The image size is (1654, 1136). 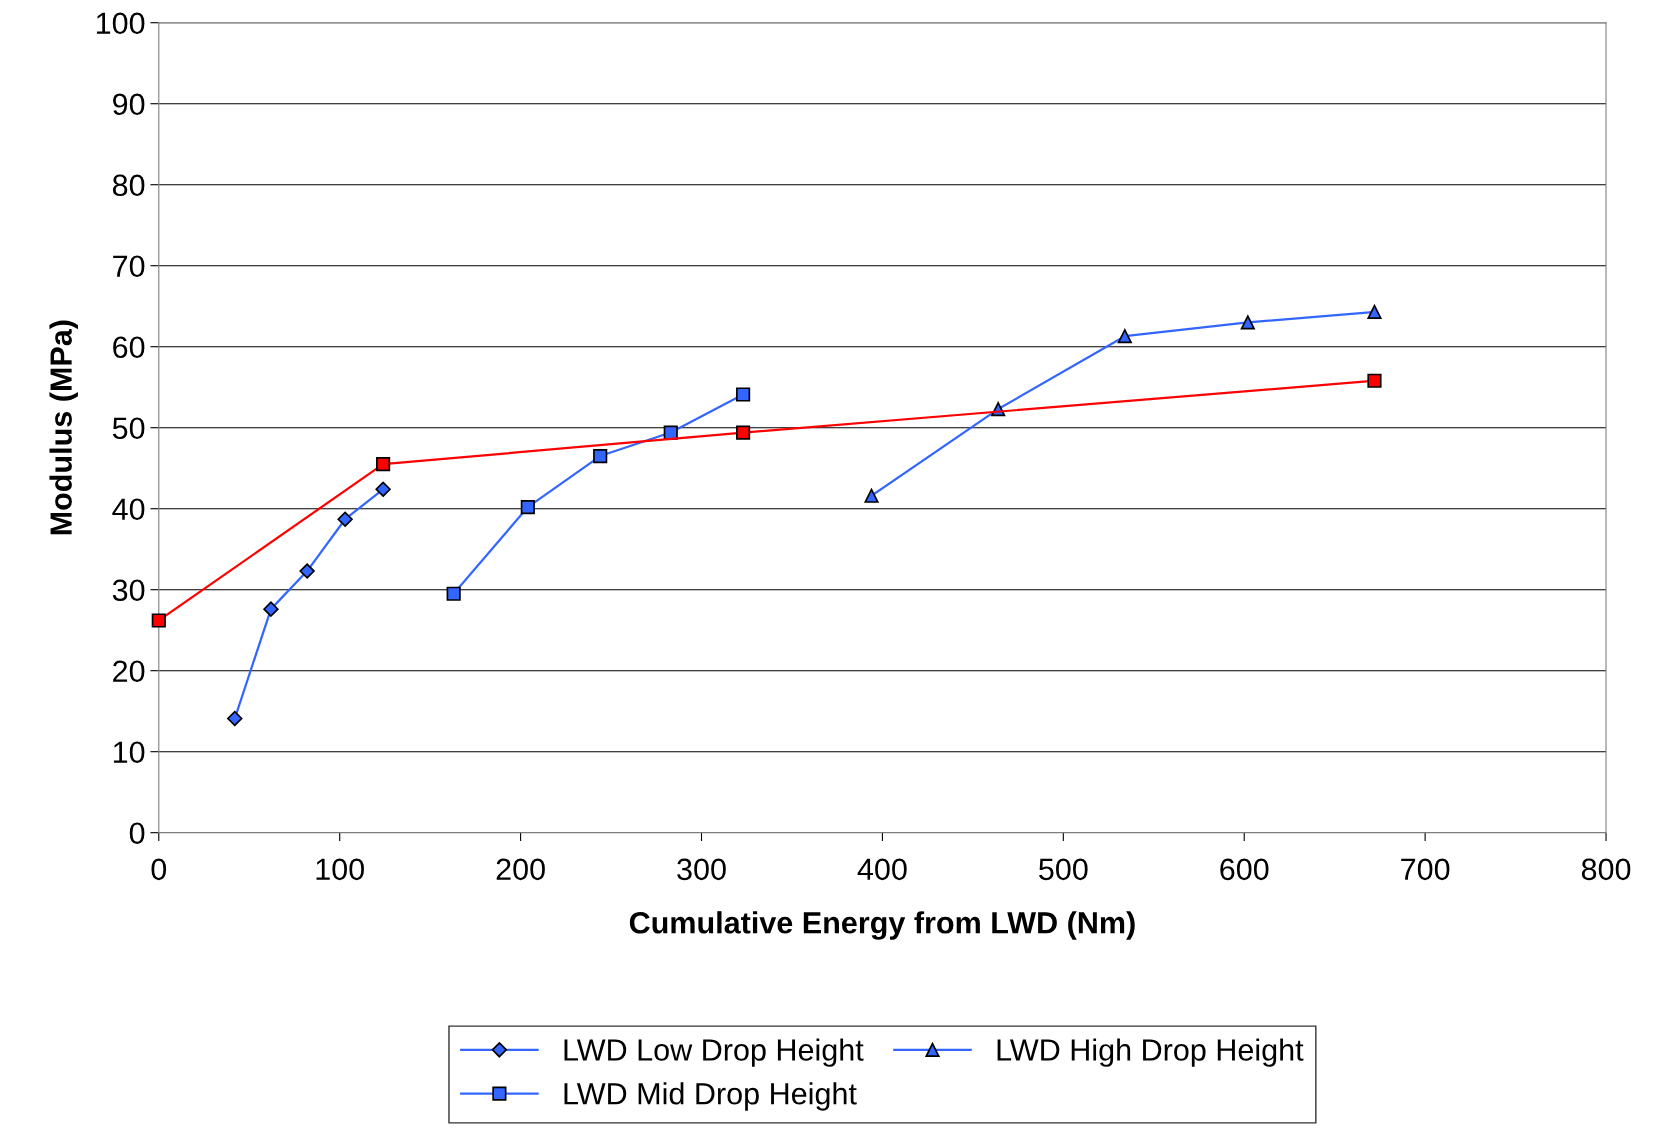 What do you see at coordinates (1606, 869) in the screenshot?
I see `x-tick-label: 800` at bounding box center [1606, 869].